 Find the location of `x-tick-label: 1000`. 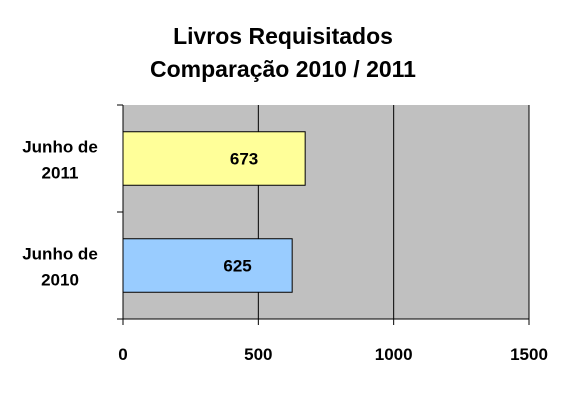

x-tick-label: 1000 is located at coordinates (394, 354).